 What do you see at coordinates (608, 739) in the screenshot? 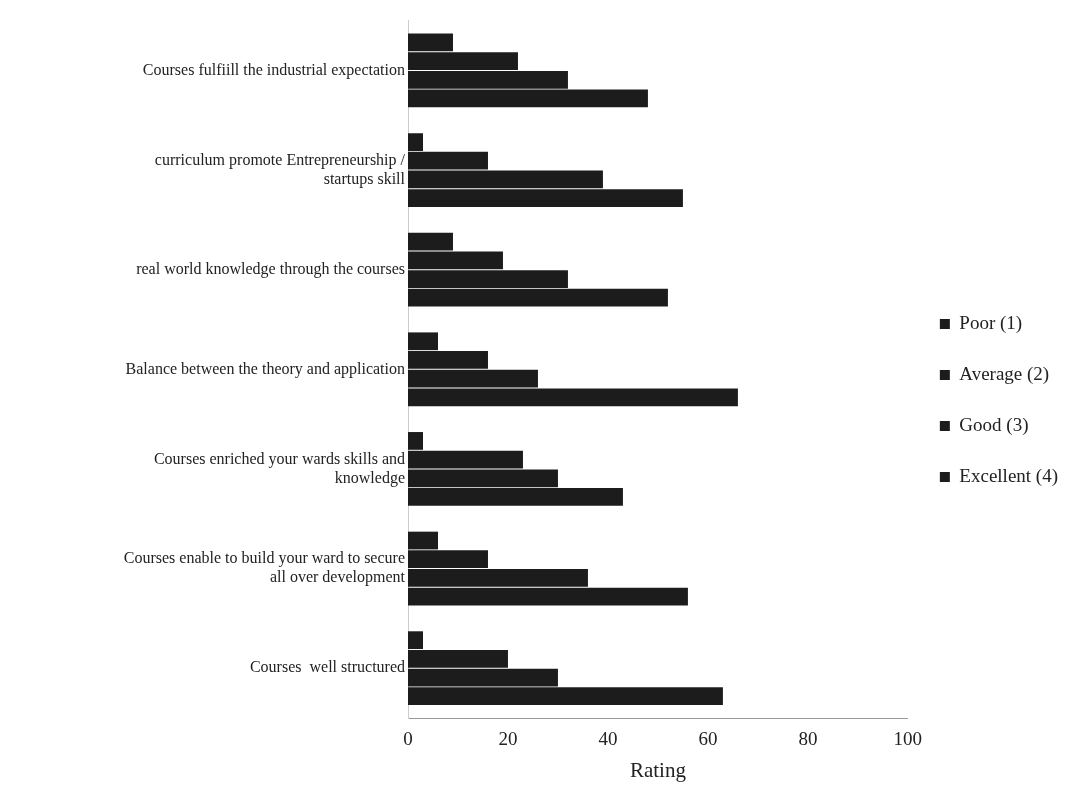
I see `x-tick-label: 40` at bounding box center [608, 739].